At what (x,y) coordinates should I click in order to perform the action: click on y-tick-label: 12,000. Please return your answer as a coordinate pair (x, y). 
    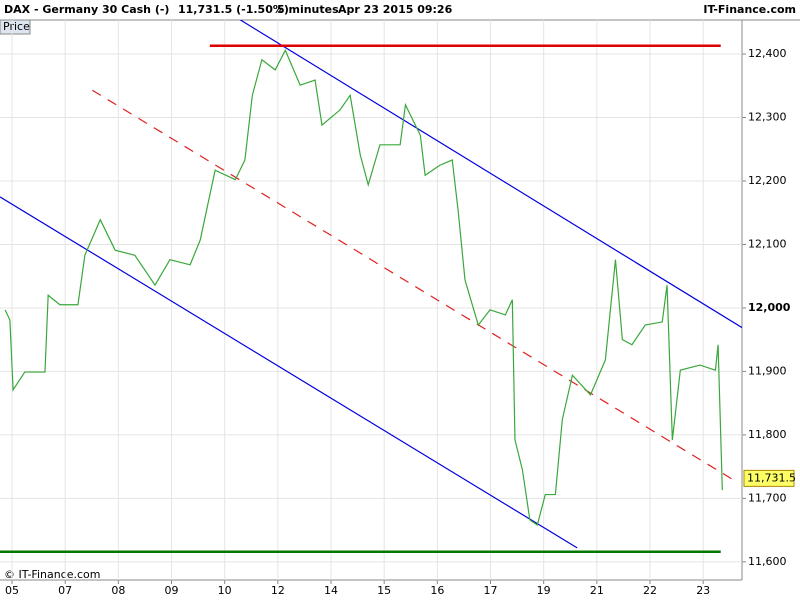
    Looking at the image, I should click on (769, 307).